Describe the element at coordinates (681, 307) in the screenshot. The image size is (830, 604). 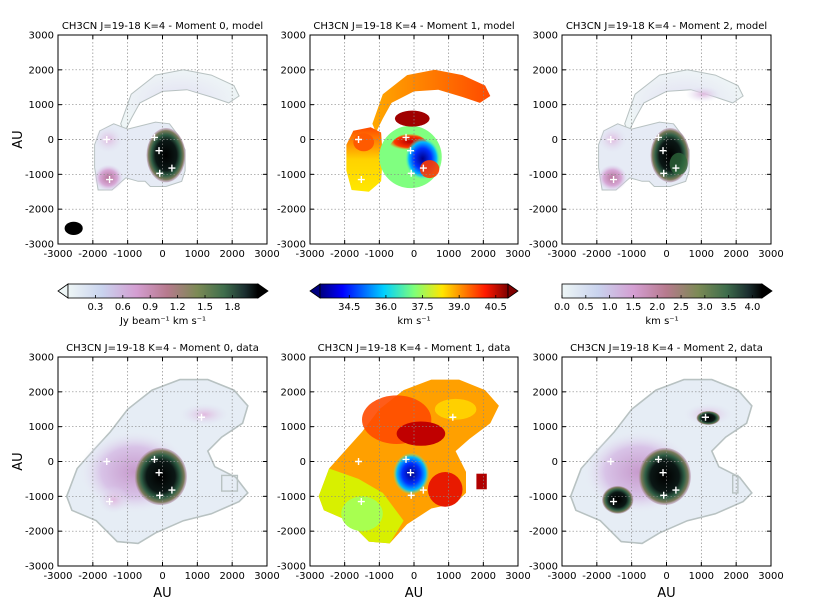
I see `colorbar-tick-label: 2.5` at that location.